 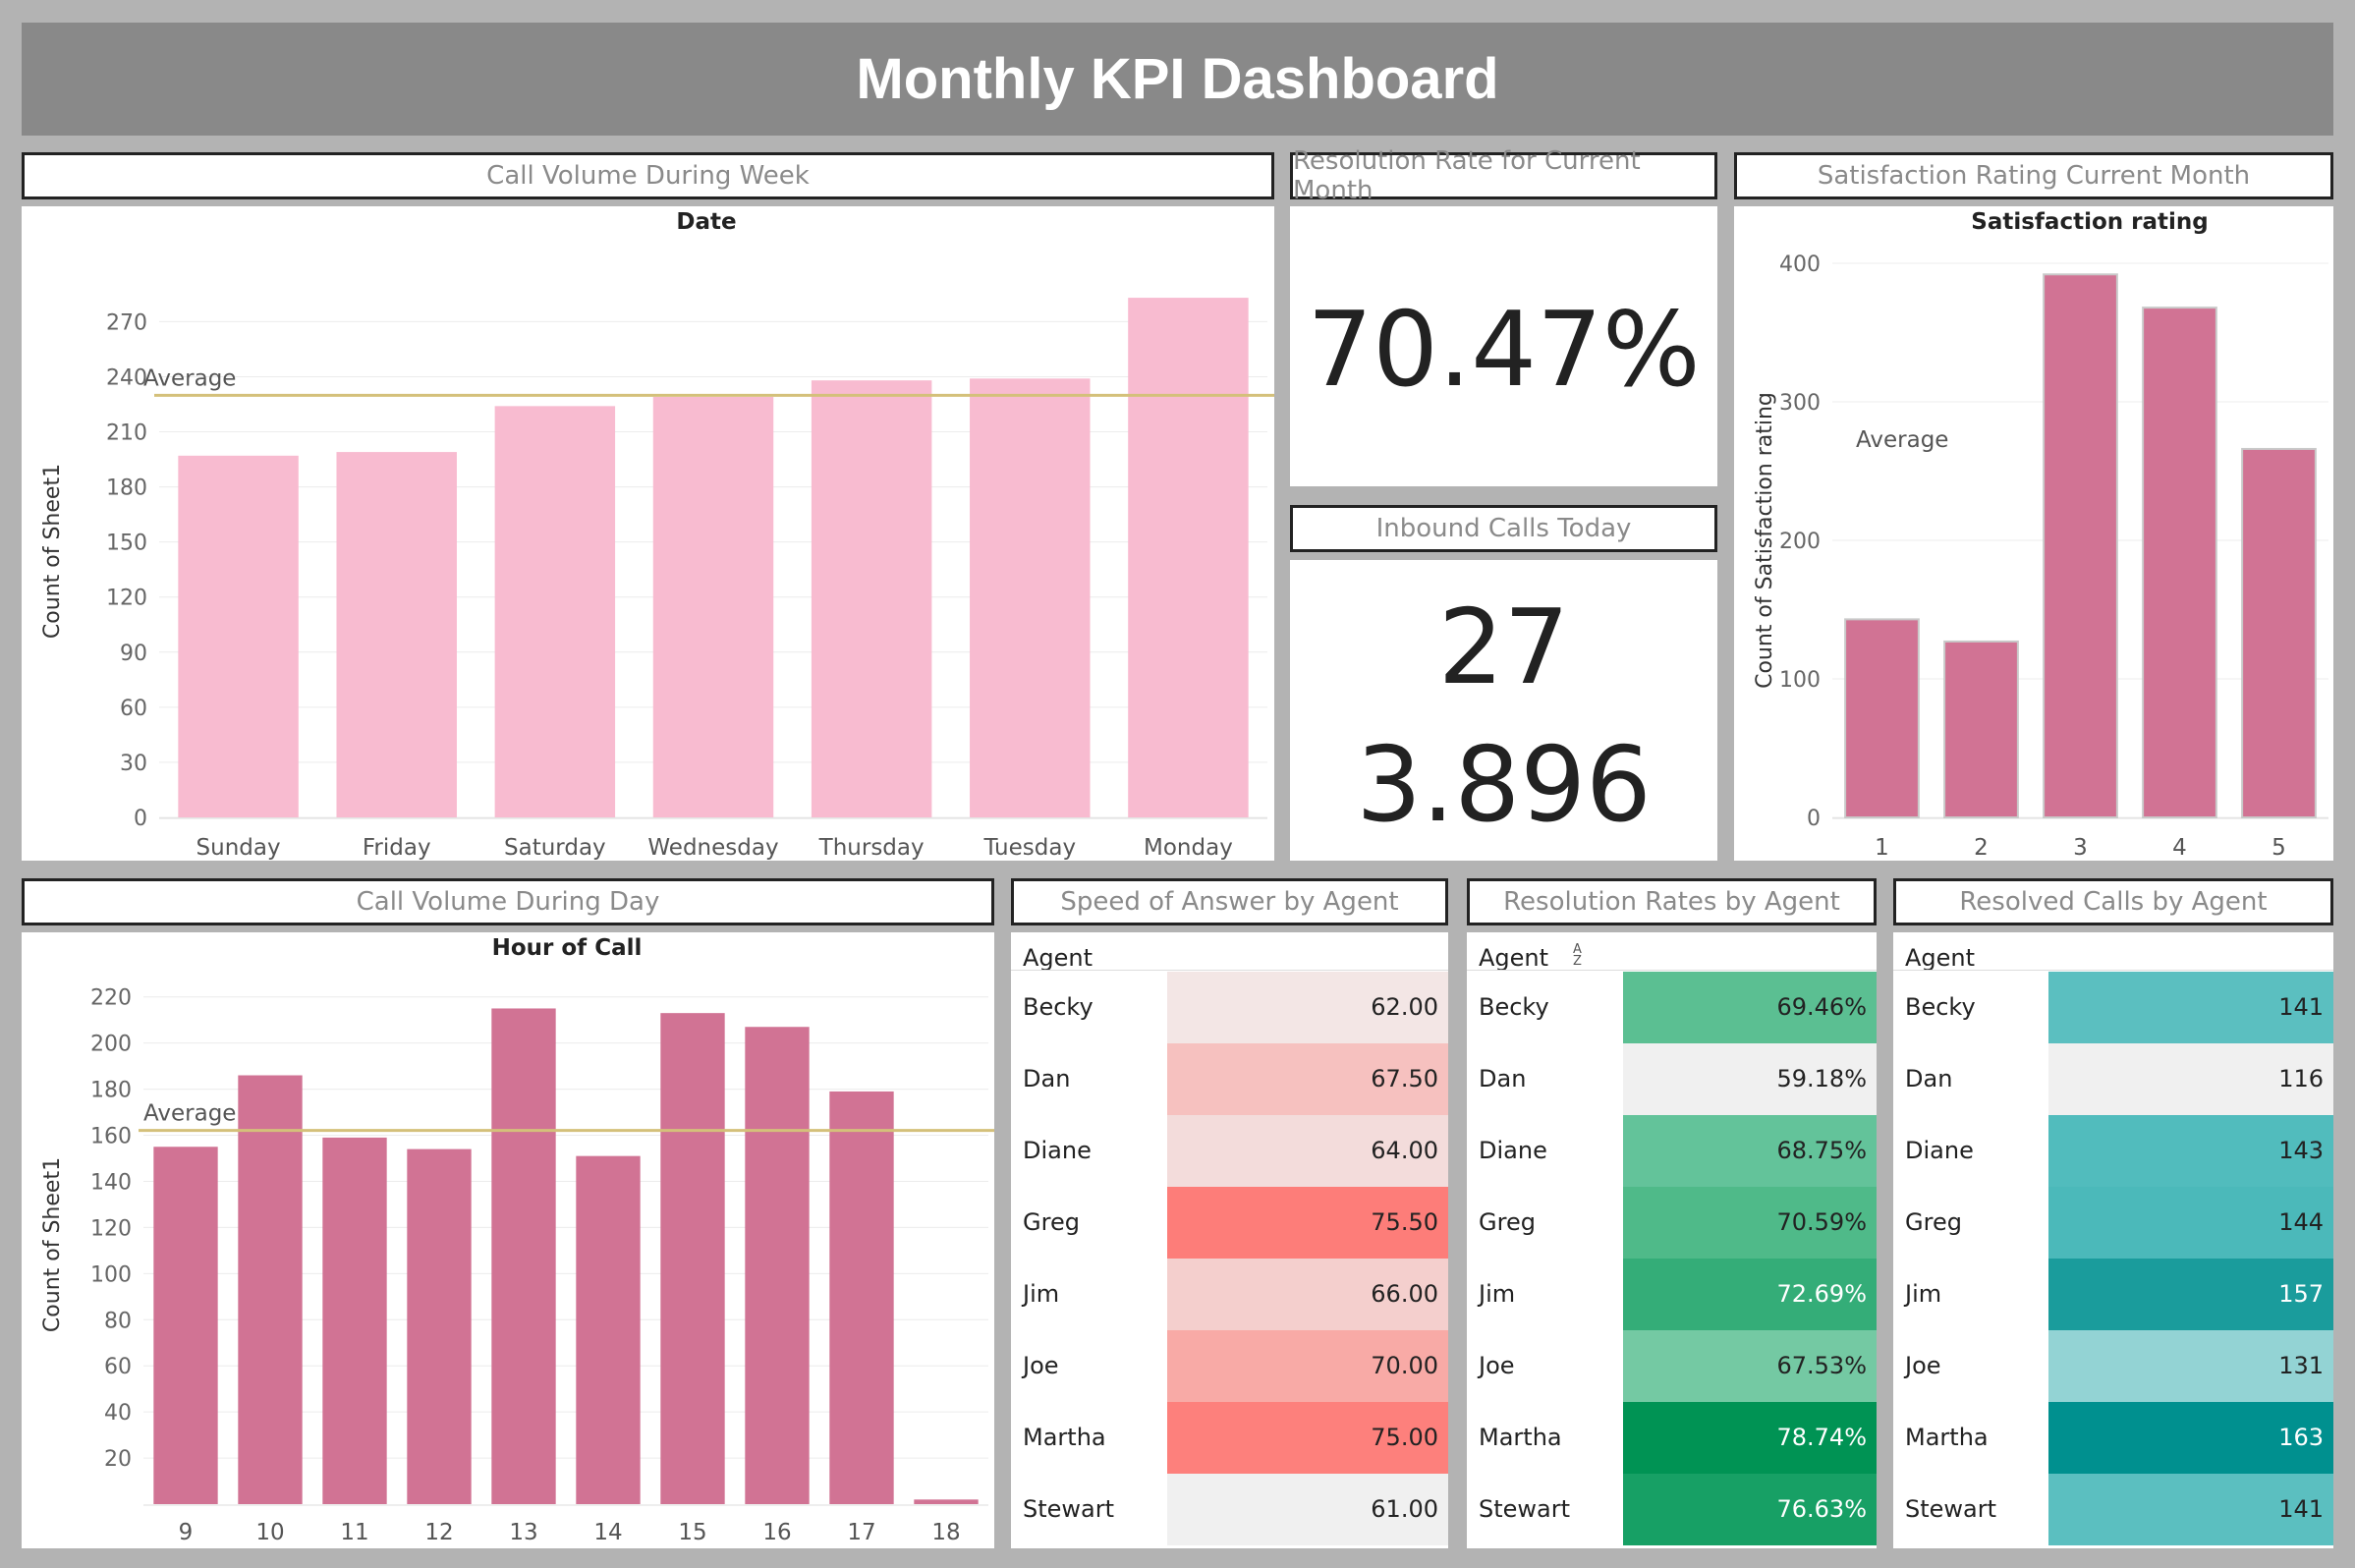 I want to click on x-tick-label: 18, so click(x=945, y=1532).